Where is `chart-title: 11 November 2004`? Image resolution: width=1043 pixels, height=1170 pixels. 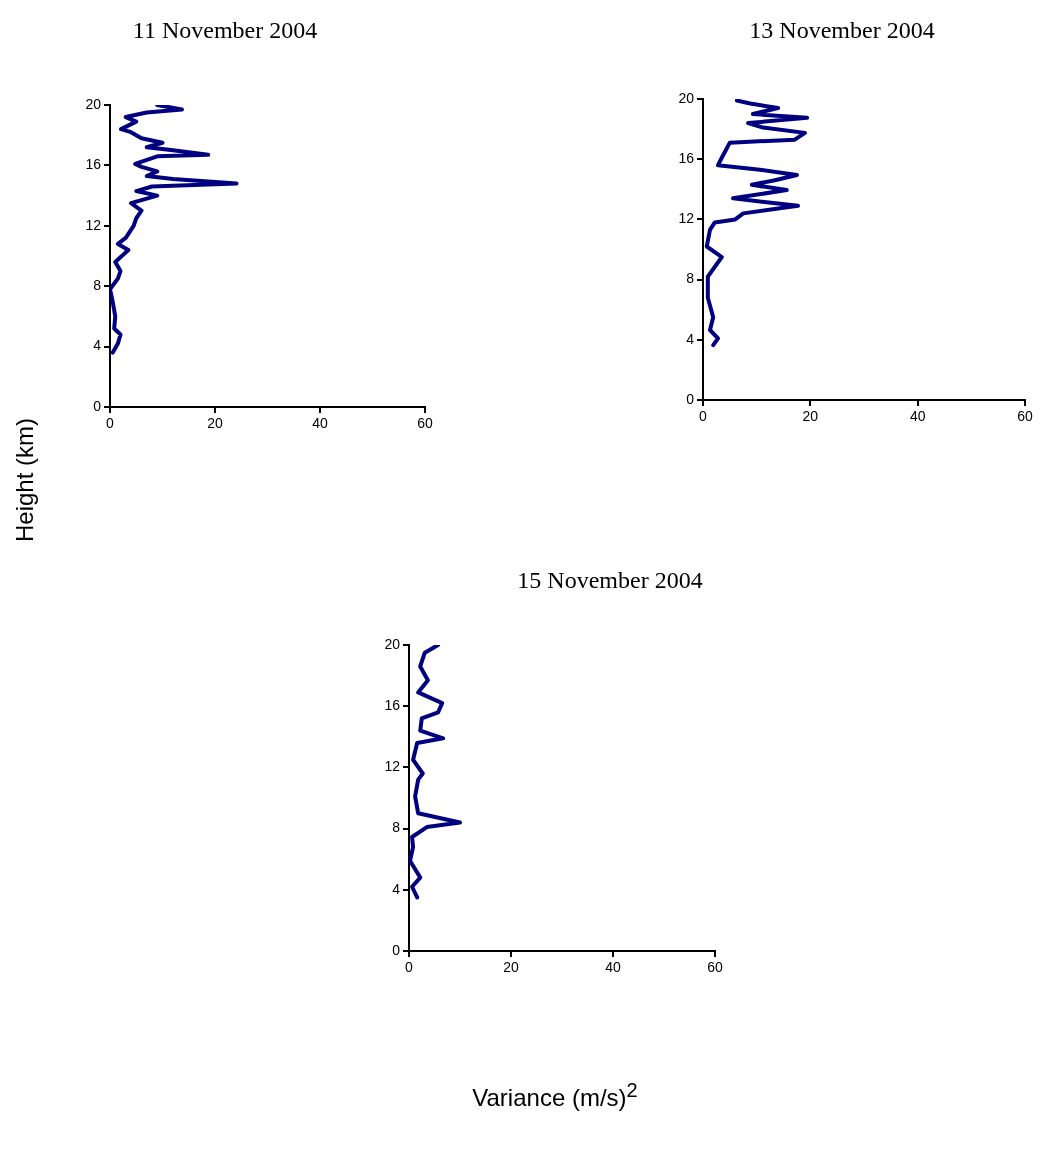 chart-title: 11 November 2004 is located at coordinates (225, 30).